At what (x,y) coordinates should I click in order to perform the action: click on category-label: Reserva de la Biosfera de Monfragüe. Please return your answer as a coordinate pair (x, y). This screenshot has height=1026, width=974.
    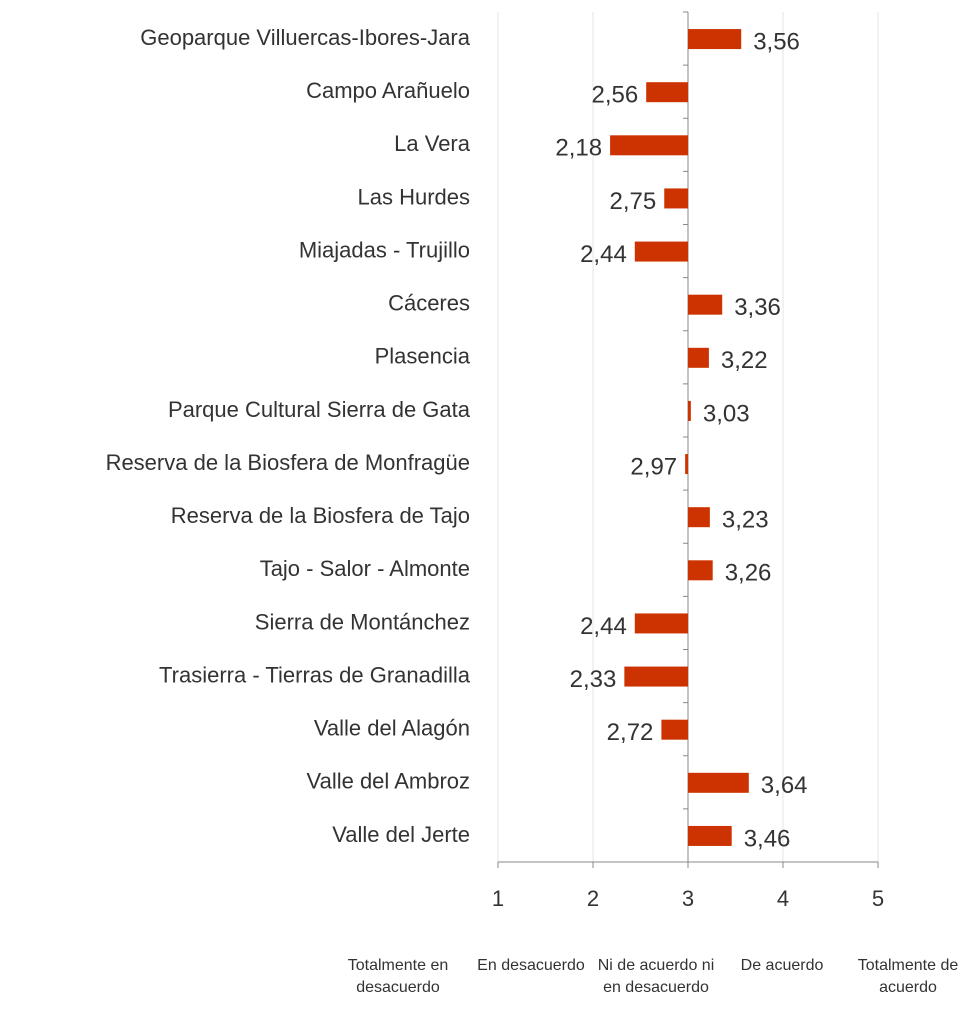
    Looking at the image, I should click on (288, 462).